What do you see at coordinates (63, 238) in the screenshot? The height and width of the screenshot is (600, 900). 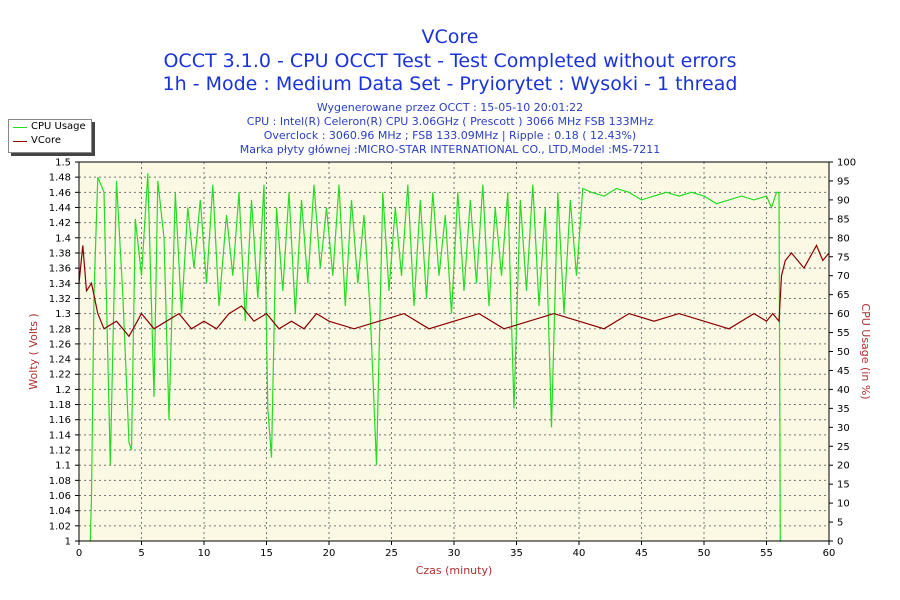 I see `y-left-tick-label: 1.4` at bounding box center [63, 238].